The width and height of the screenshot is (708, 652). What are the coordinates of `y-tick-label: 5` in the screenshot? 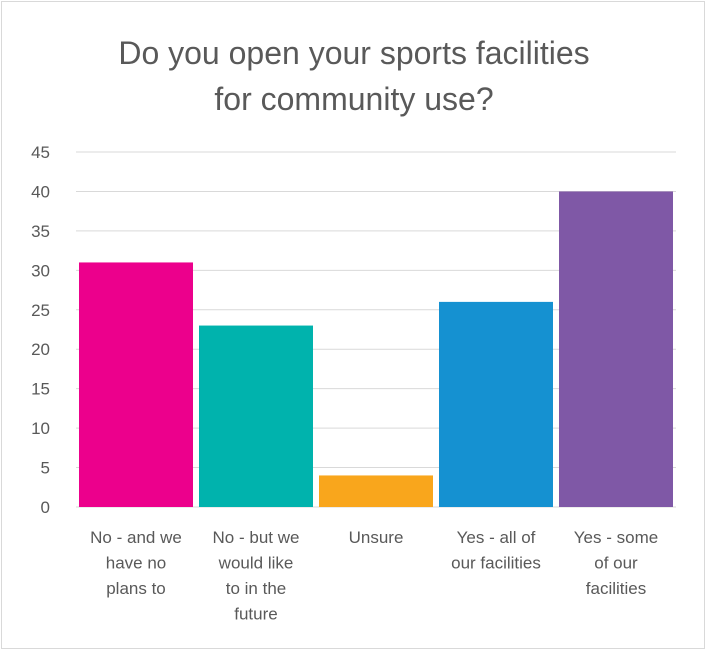 It's located at (45, 468).